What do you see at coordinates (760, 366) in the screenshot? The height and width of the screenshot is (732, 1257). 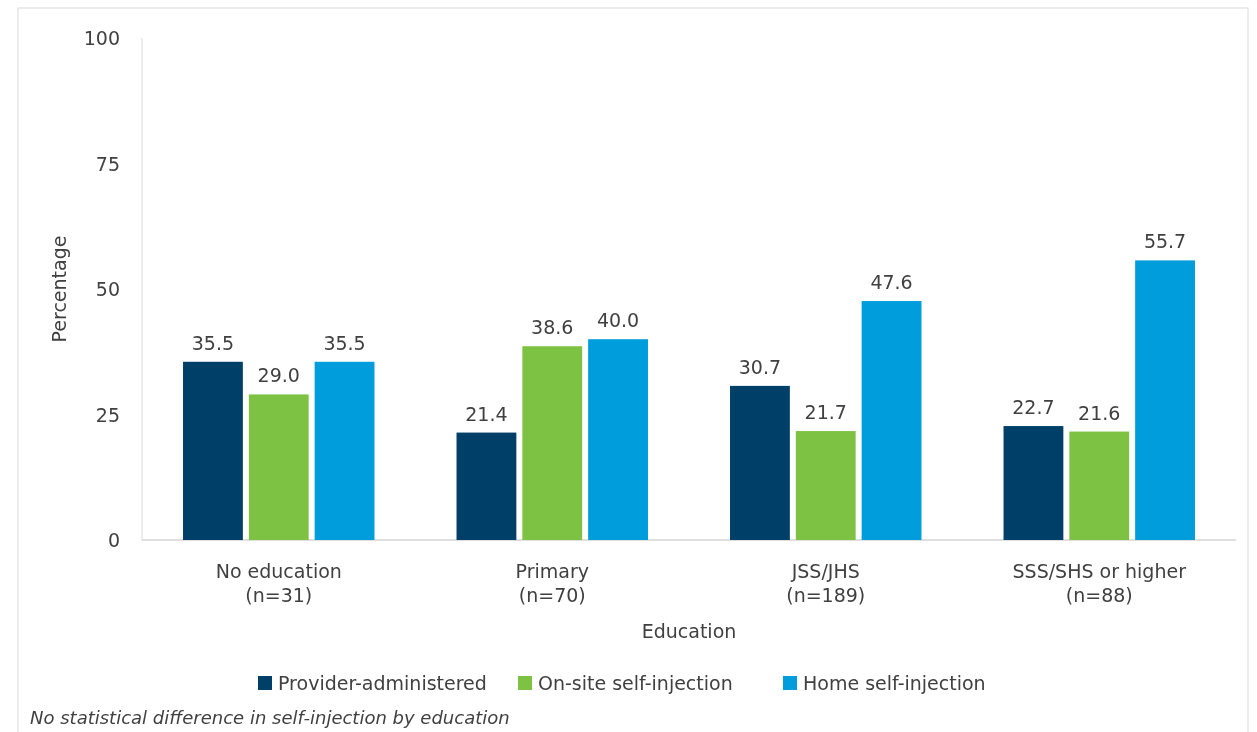 I see `data-label: 30.7` at bounding box center [760, 366].